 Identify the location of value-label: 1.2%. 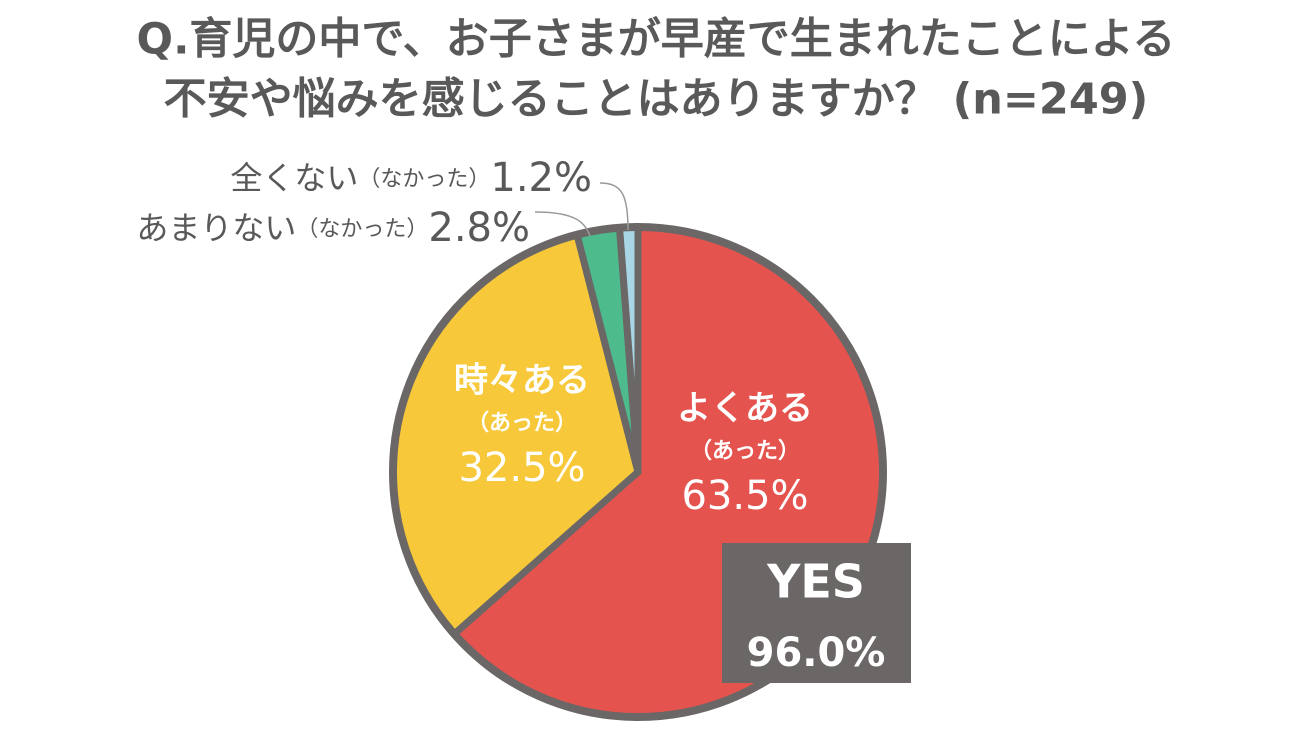
(541, 178).